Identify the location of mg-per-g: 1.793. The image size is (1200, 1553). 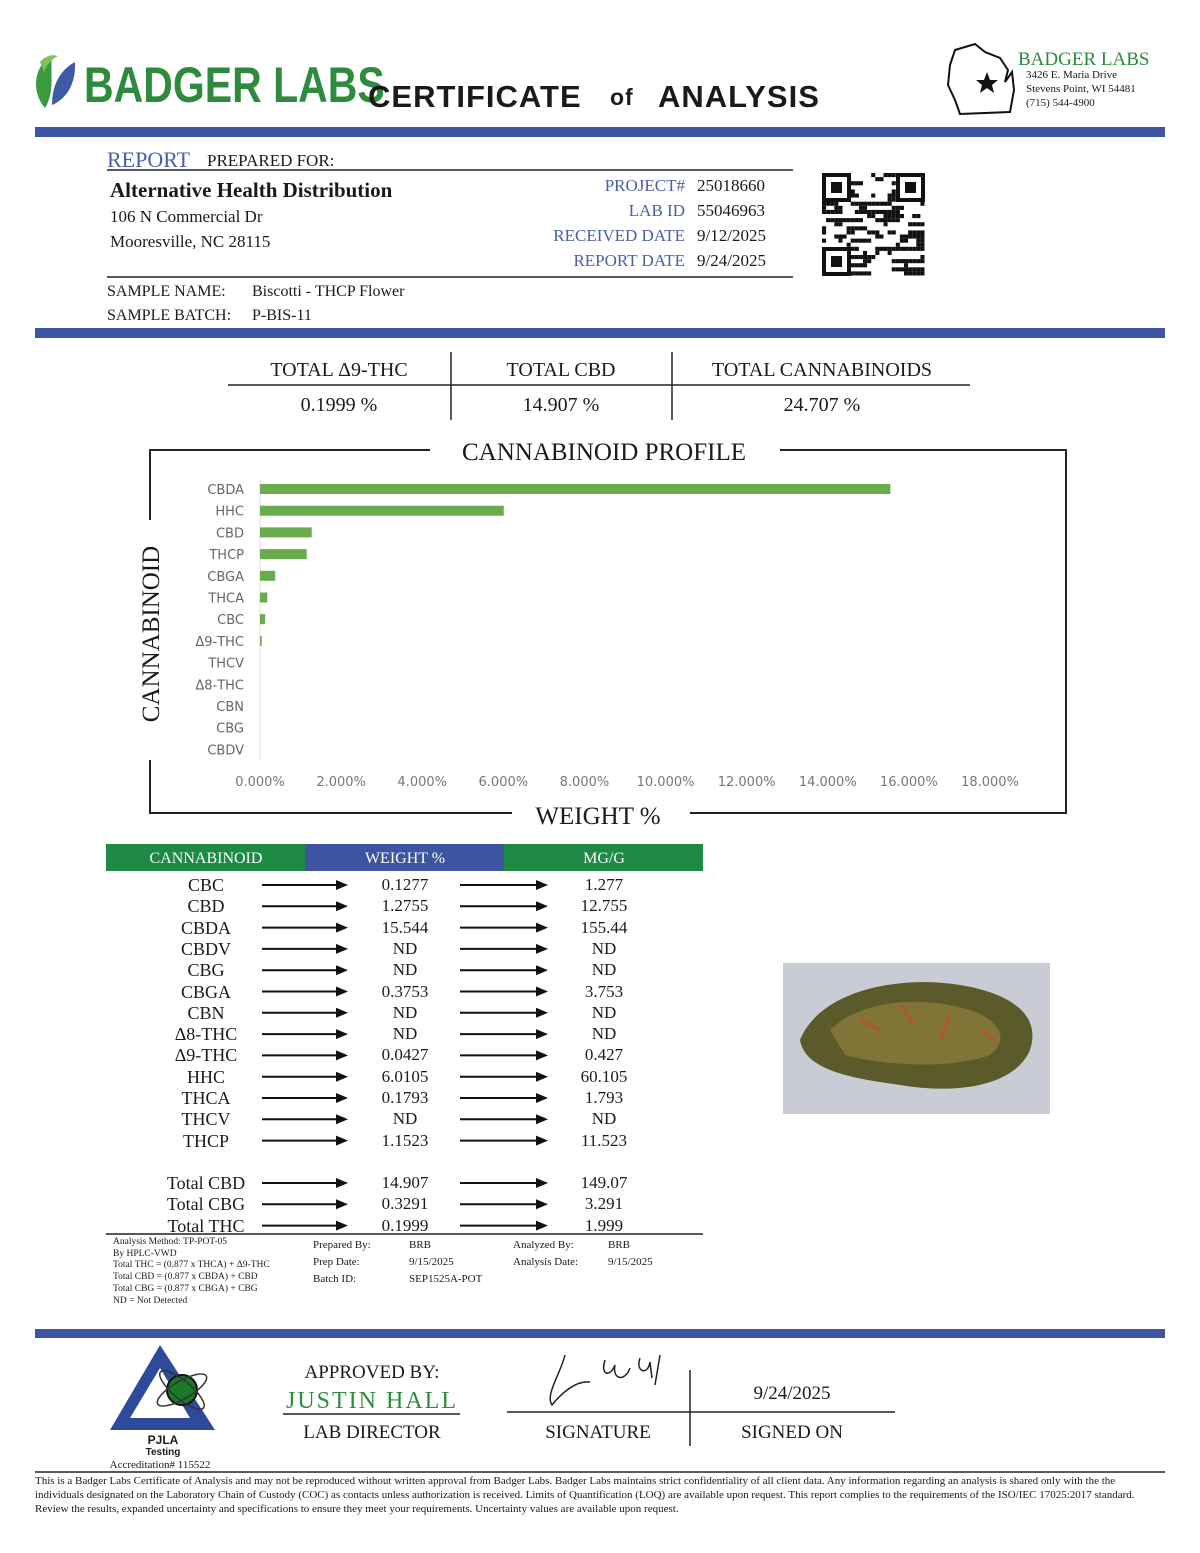
(604, 1097).